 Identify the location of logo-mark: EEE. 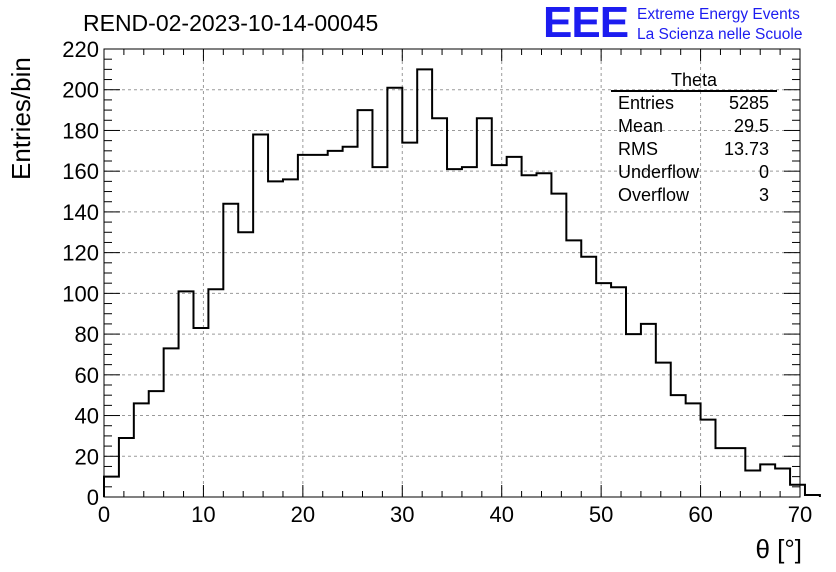
(586, 23).